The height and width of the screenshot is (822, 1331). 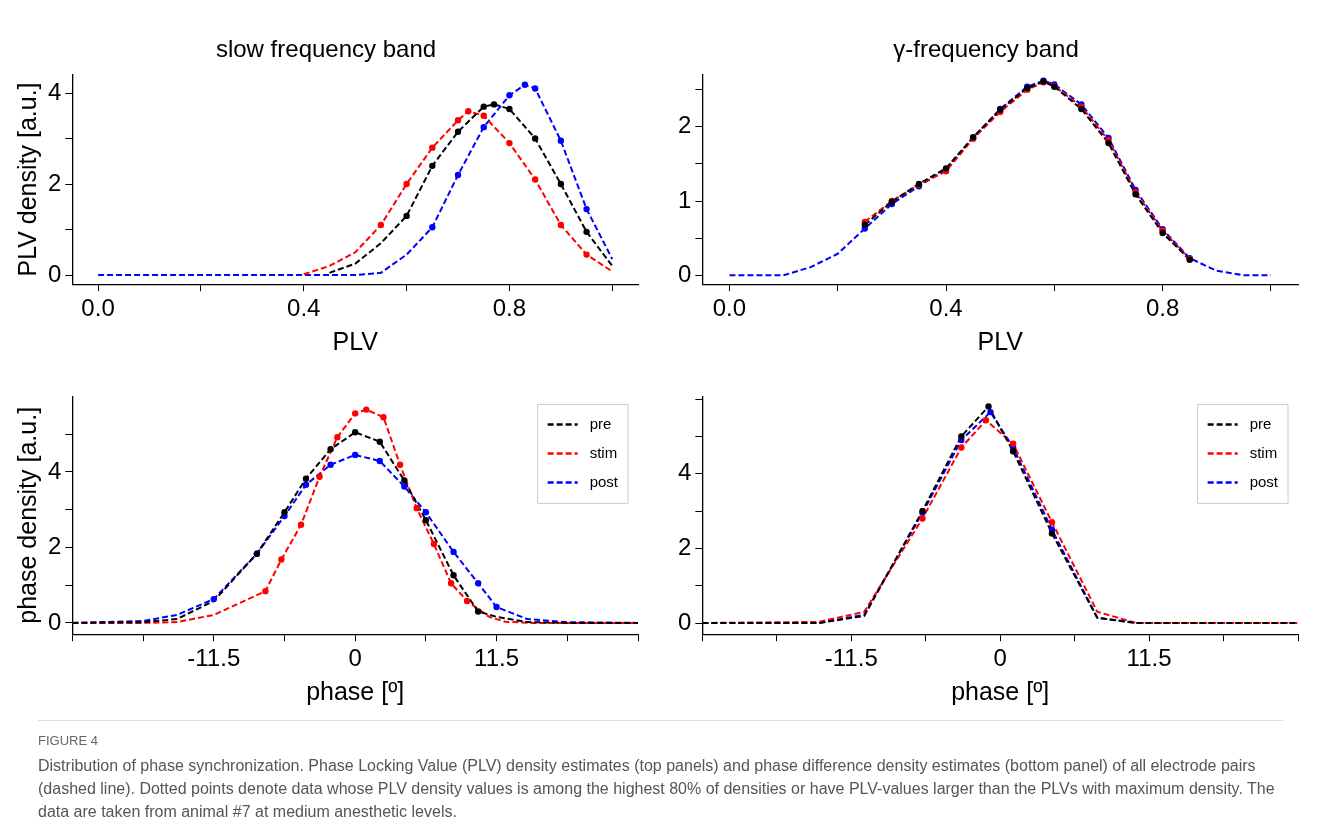 I want to click on chart-title: slow frequency band, so click(x=326, y=49).